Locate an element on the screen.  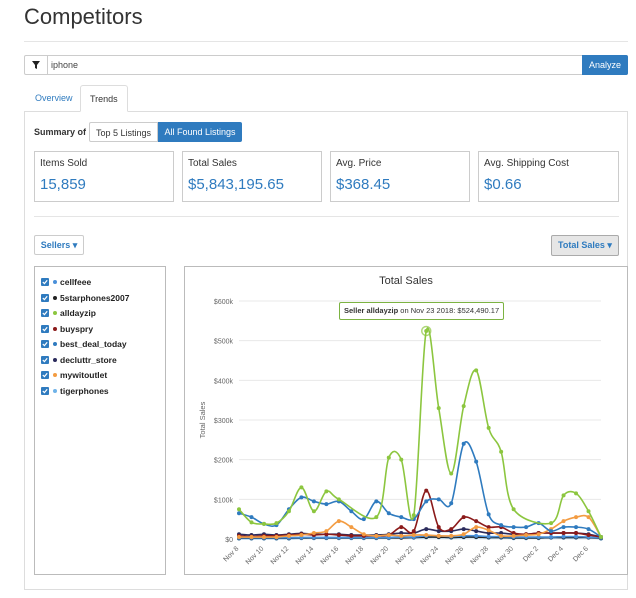
stat-value: $0.66 is located at coordinates (503, 184).